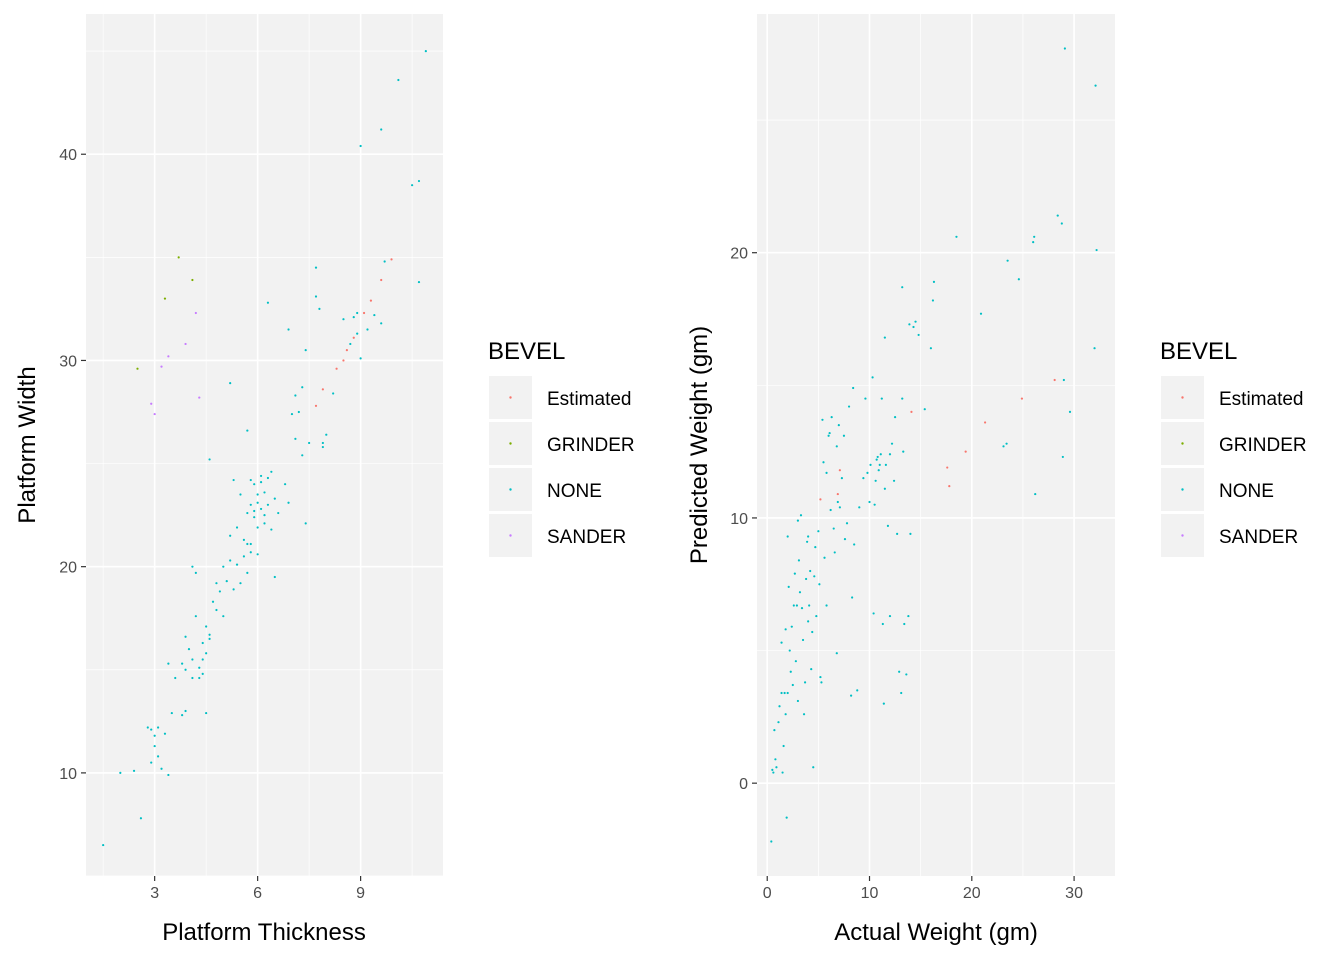  I want to click on legend-entries-right: Estimated GRINDER NONE SANDER, so click(1234, 466).